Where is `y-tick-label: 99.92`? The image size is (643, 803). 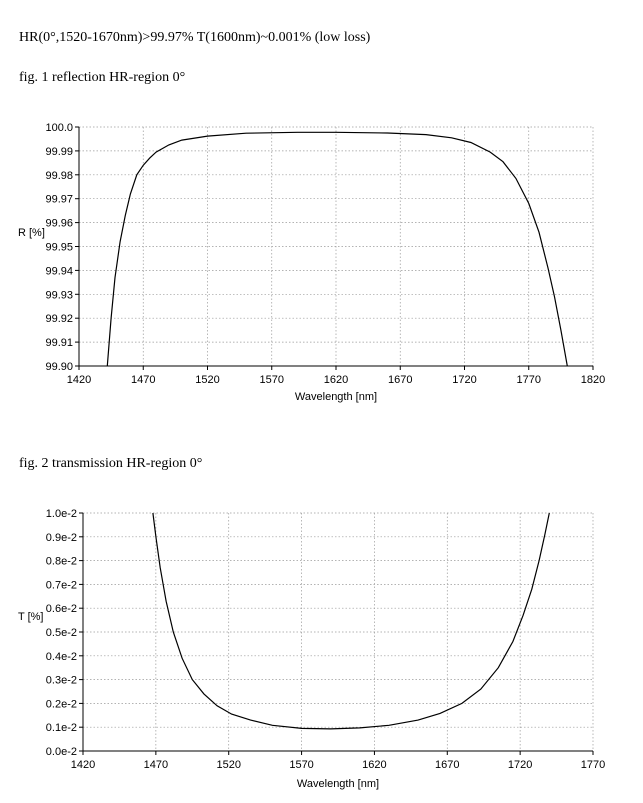 y-tick-label: 99.92 is located at coordinates (59, 319).